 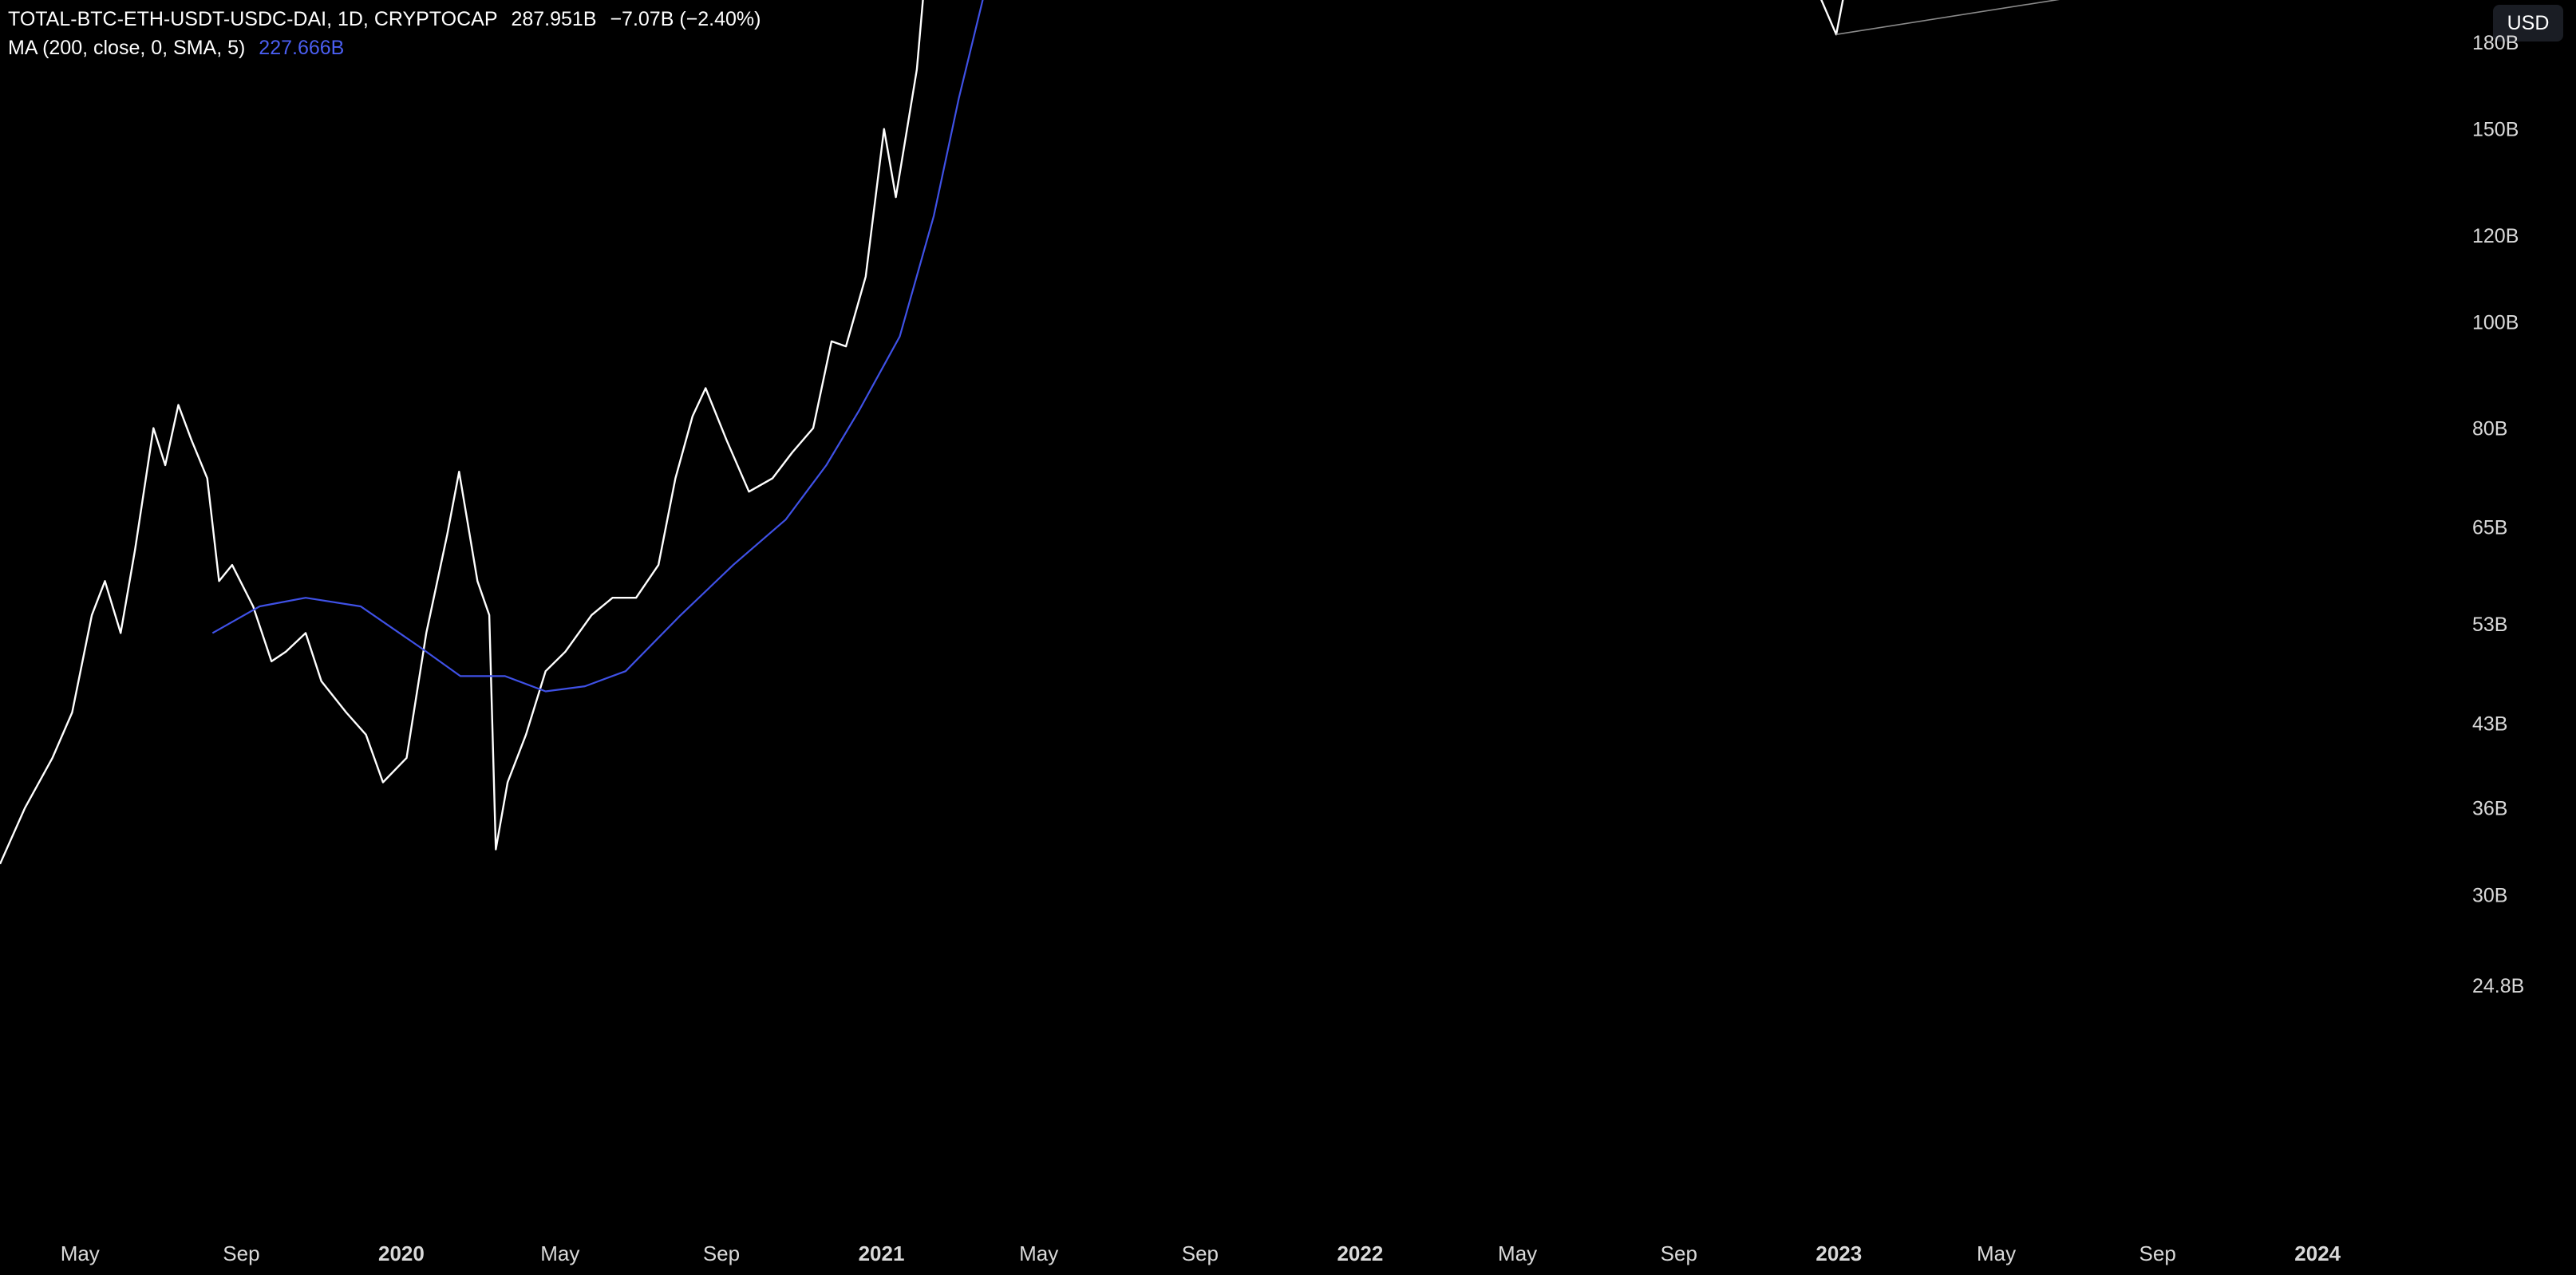 I want to click on x-tick-label: 2024, so click(x=2317, y=1253).